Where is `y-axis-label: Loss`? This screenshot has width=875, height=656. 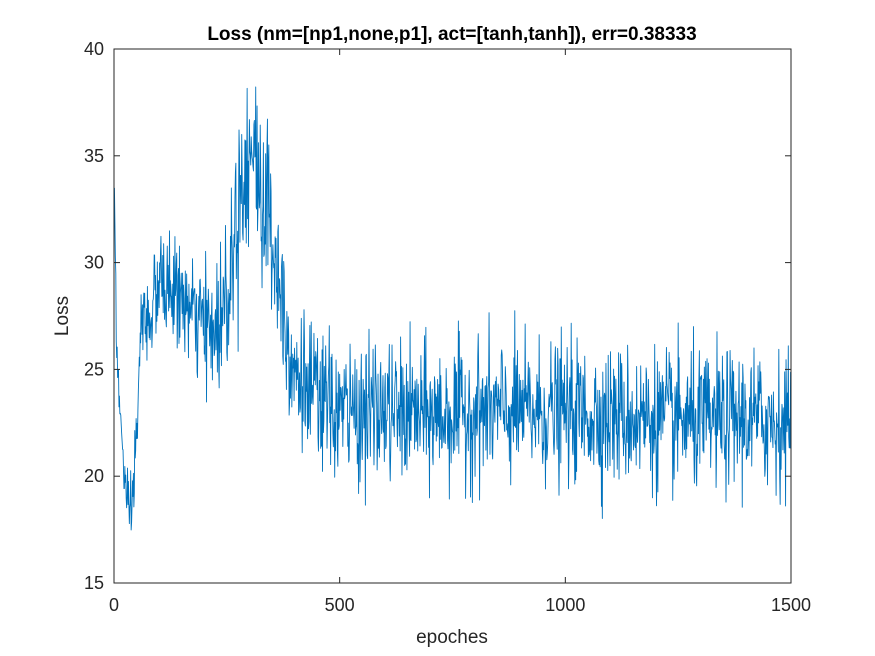 y-axis-label: Loss is located at coordinates (62, 316).